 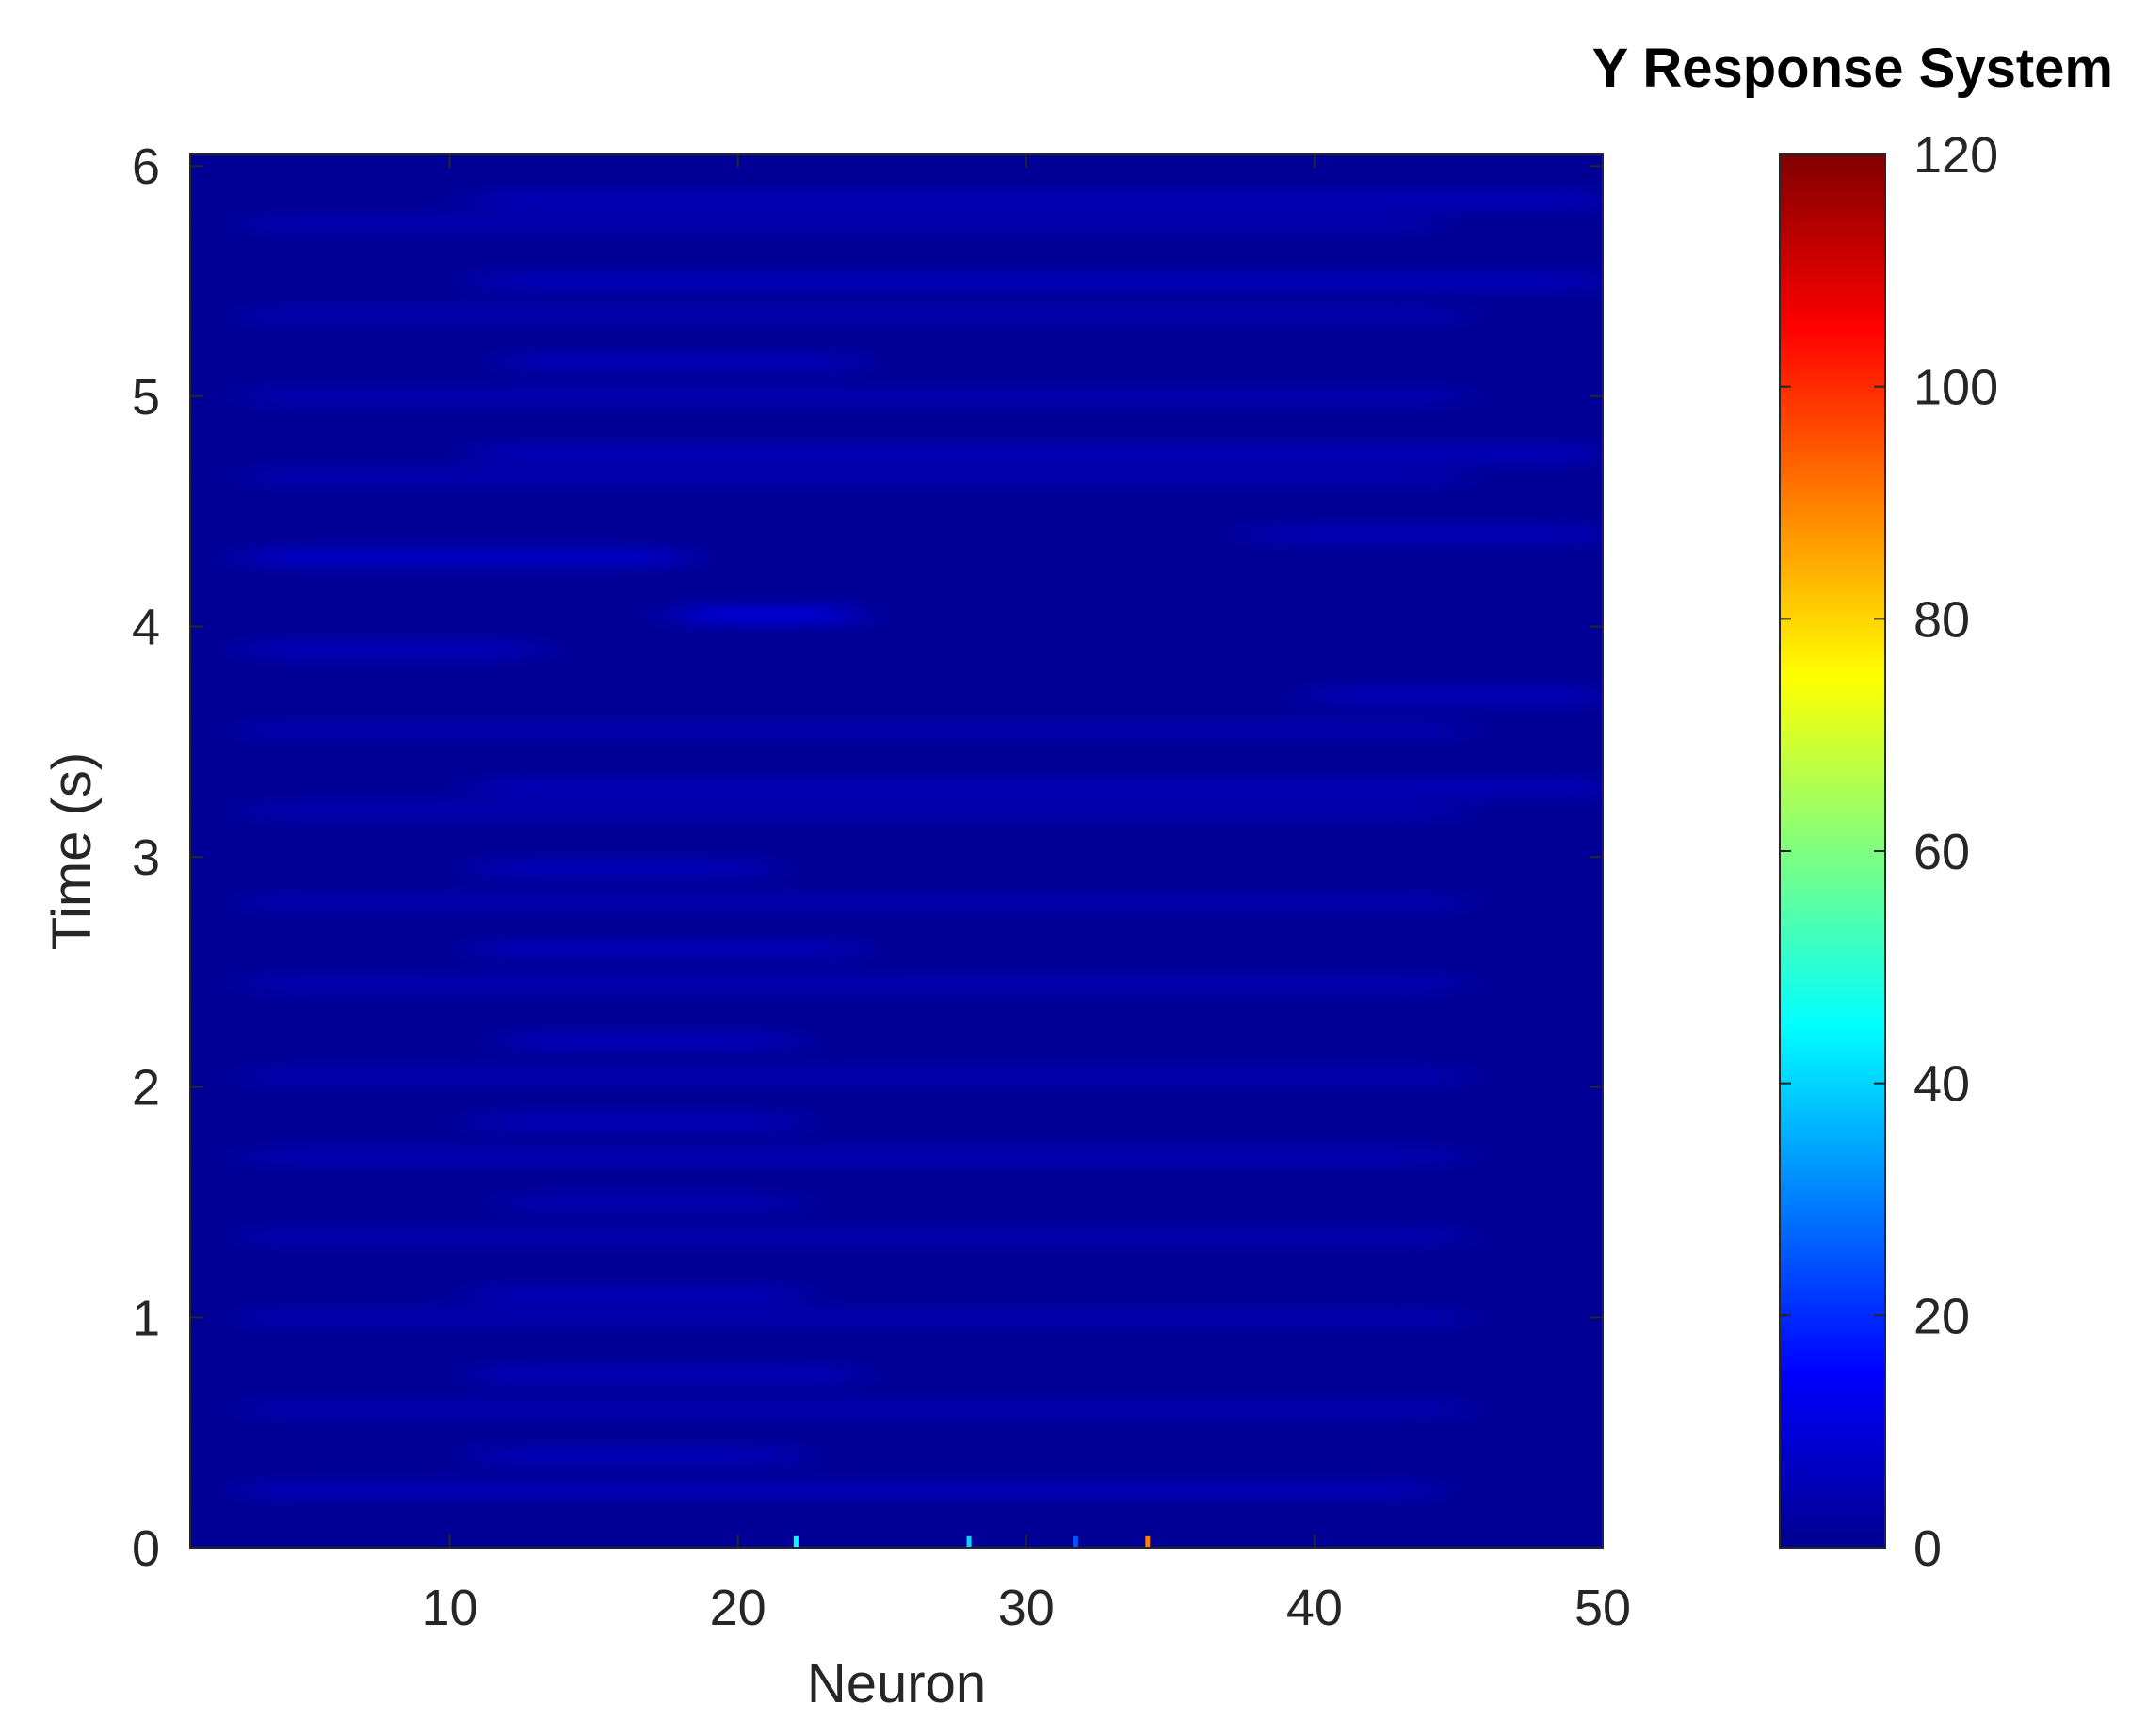 What do you see at coordinates (1942, 1085) in the screenshot?
I see `colorbar-tick-label: 40` at bounding box center [1942, 1085].